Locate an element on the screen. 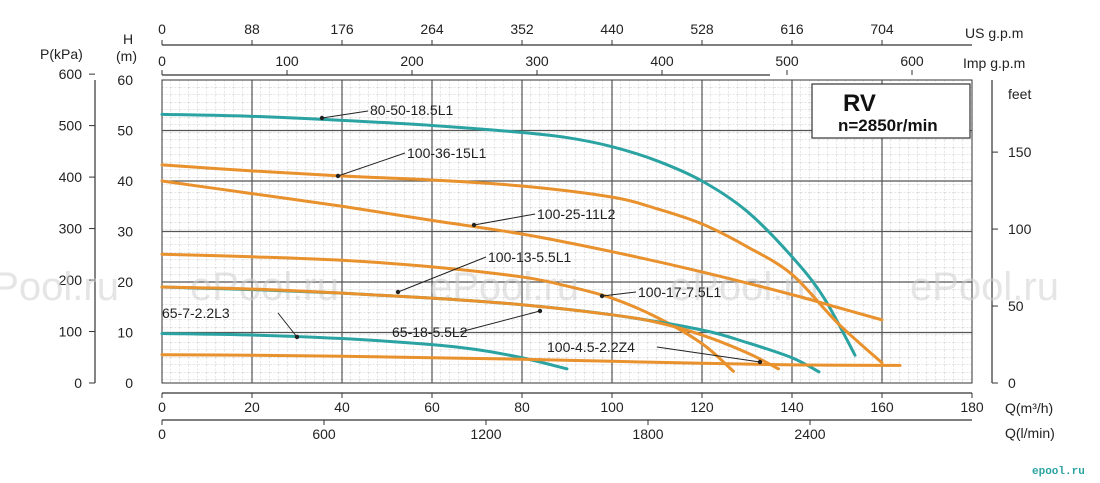 This screenshot has height=483, width=1100. lmin-tick-label: 2400 is located at coordinates (809, 434).